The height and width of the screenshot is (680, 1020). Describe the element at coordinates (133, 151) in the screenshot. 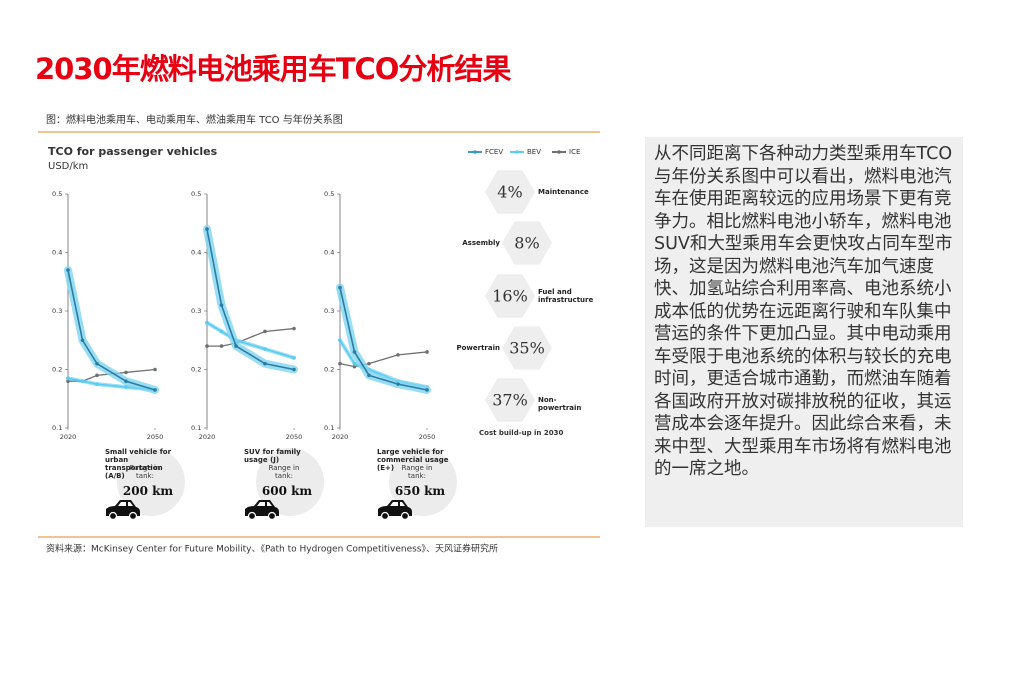

I see `figure-title: TCO for passenger vehicles` at that location.